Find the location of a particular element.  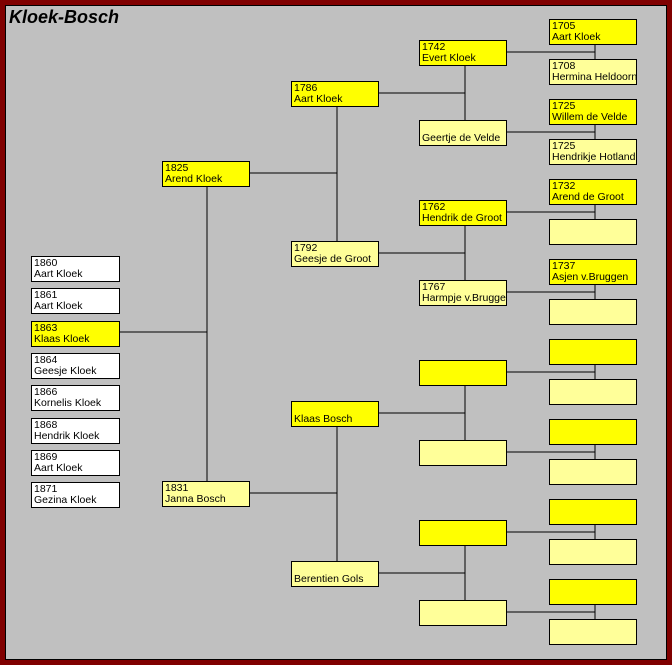

person-year: 1861 is located at coordinates (46, 295).